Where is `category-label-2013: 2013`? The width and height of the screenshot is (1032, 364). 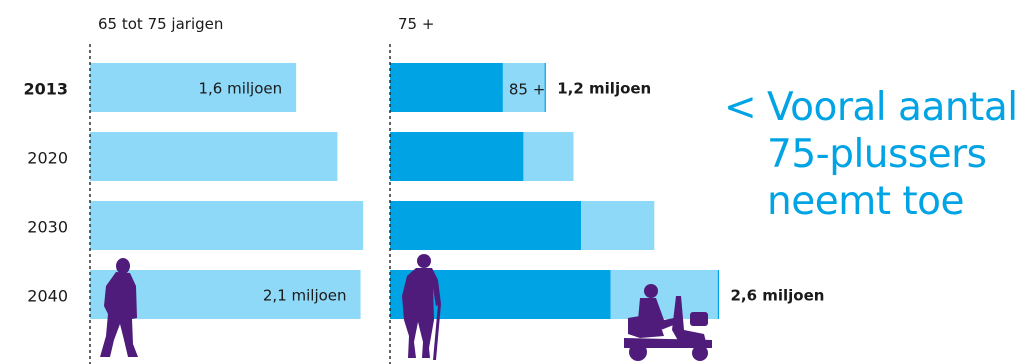
category-label-2013: 2013 is located at coordinates (45, 89).